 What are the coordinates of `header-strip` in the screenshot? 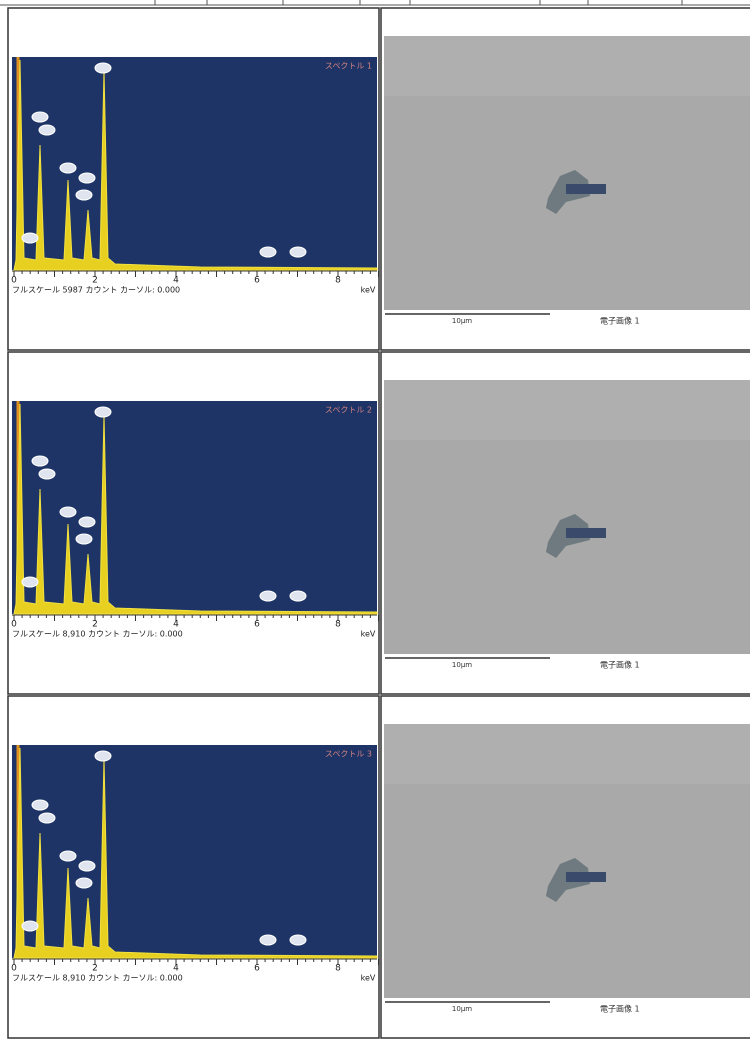 It's located at (375, 3).